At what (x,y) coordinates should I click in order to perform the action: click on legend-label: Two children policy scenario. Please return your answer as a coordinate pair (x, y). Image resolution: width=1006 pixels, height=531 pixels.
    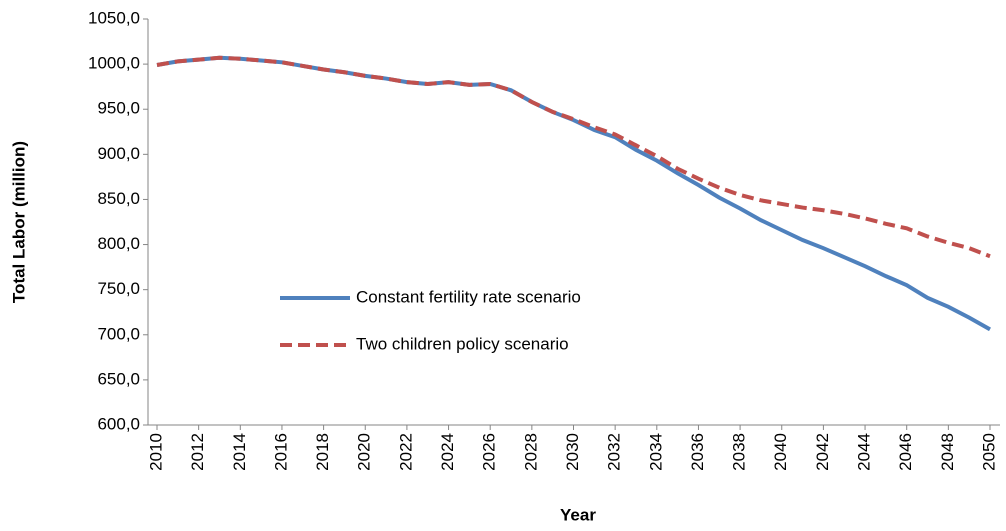
    Looking at the image, I should click on (462, 343).